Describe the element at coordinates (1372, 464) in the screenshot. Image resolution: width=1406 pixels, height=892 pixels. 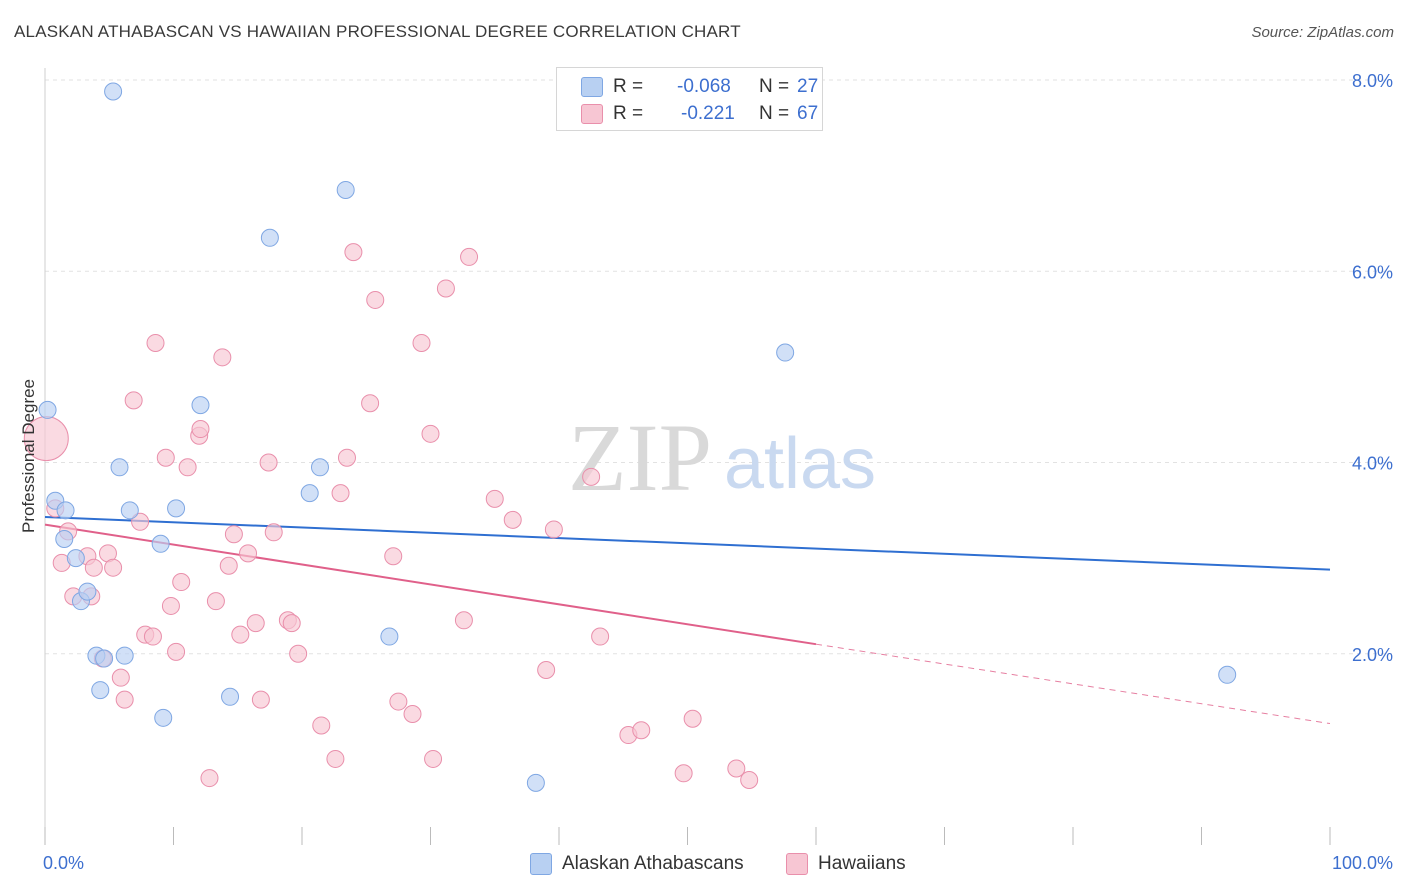
I see `y-tick-label: 4.0%` at that location.